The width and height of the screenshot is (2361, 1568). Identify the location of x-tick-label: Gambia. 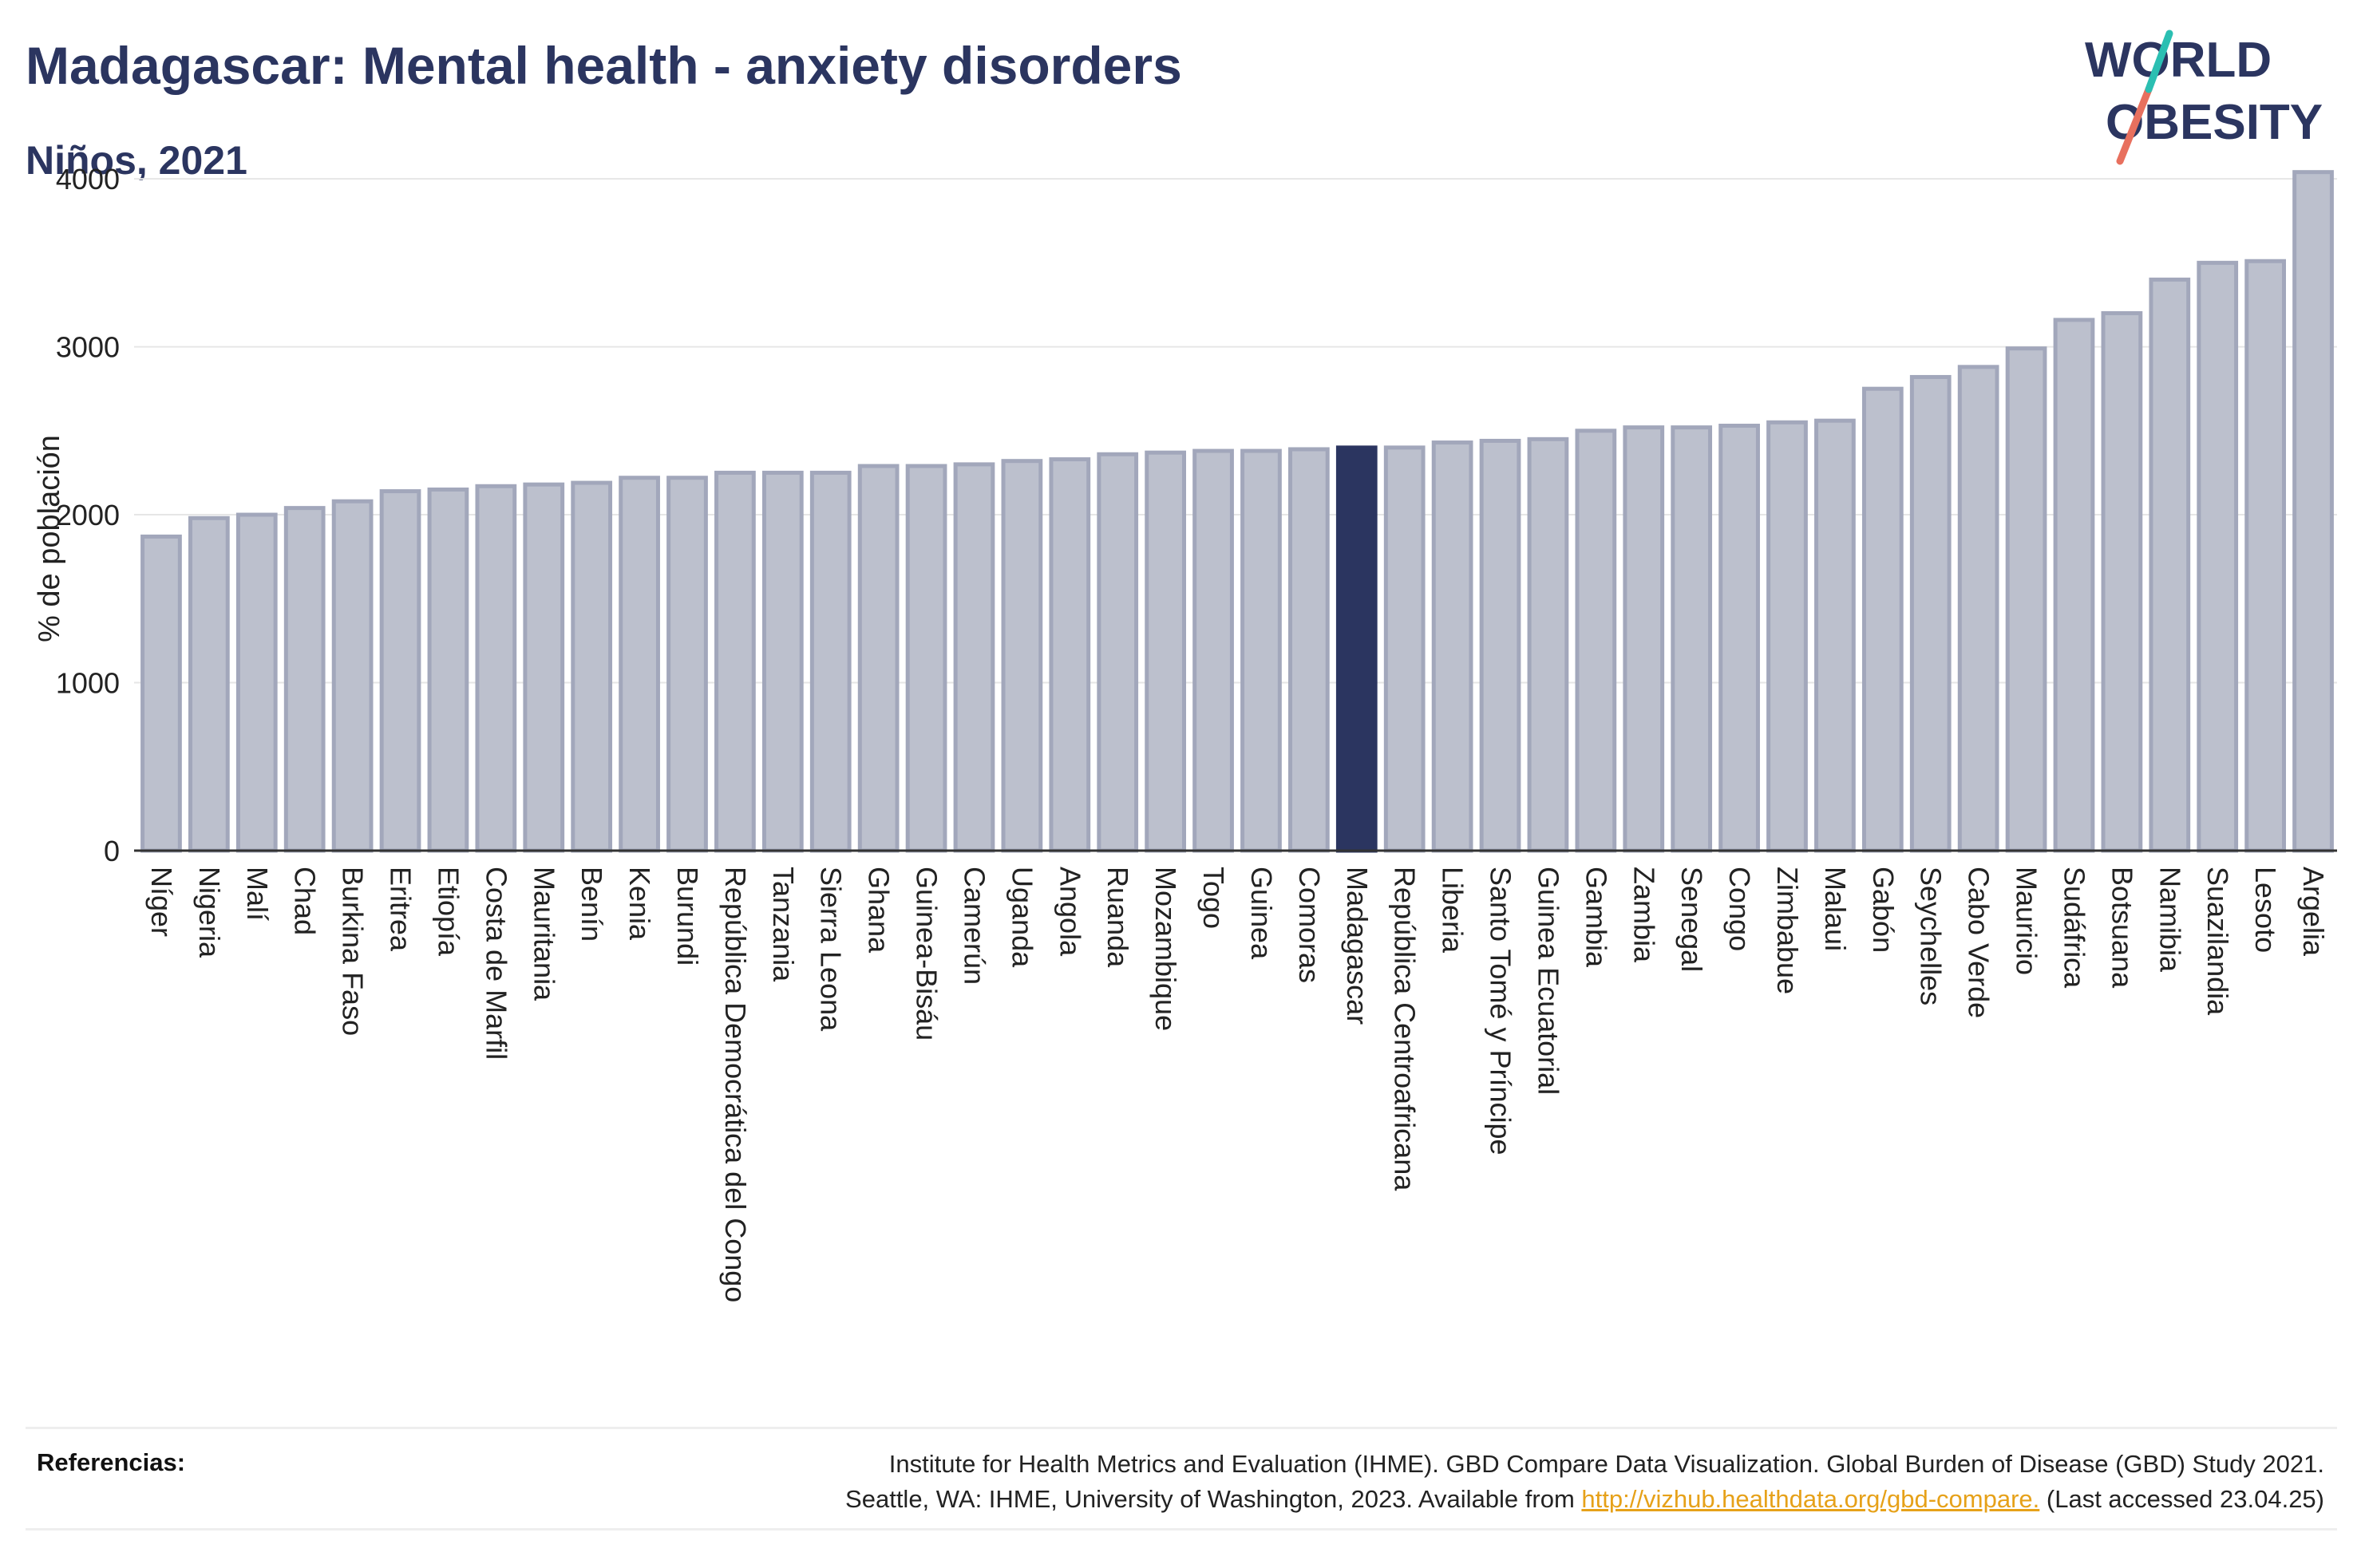
(1596, 918).